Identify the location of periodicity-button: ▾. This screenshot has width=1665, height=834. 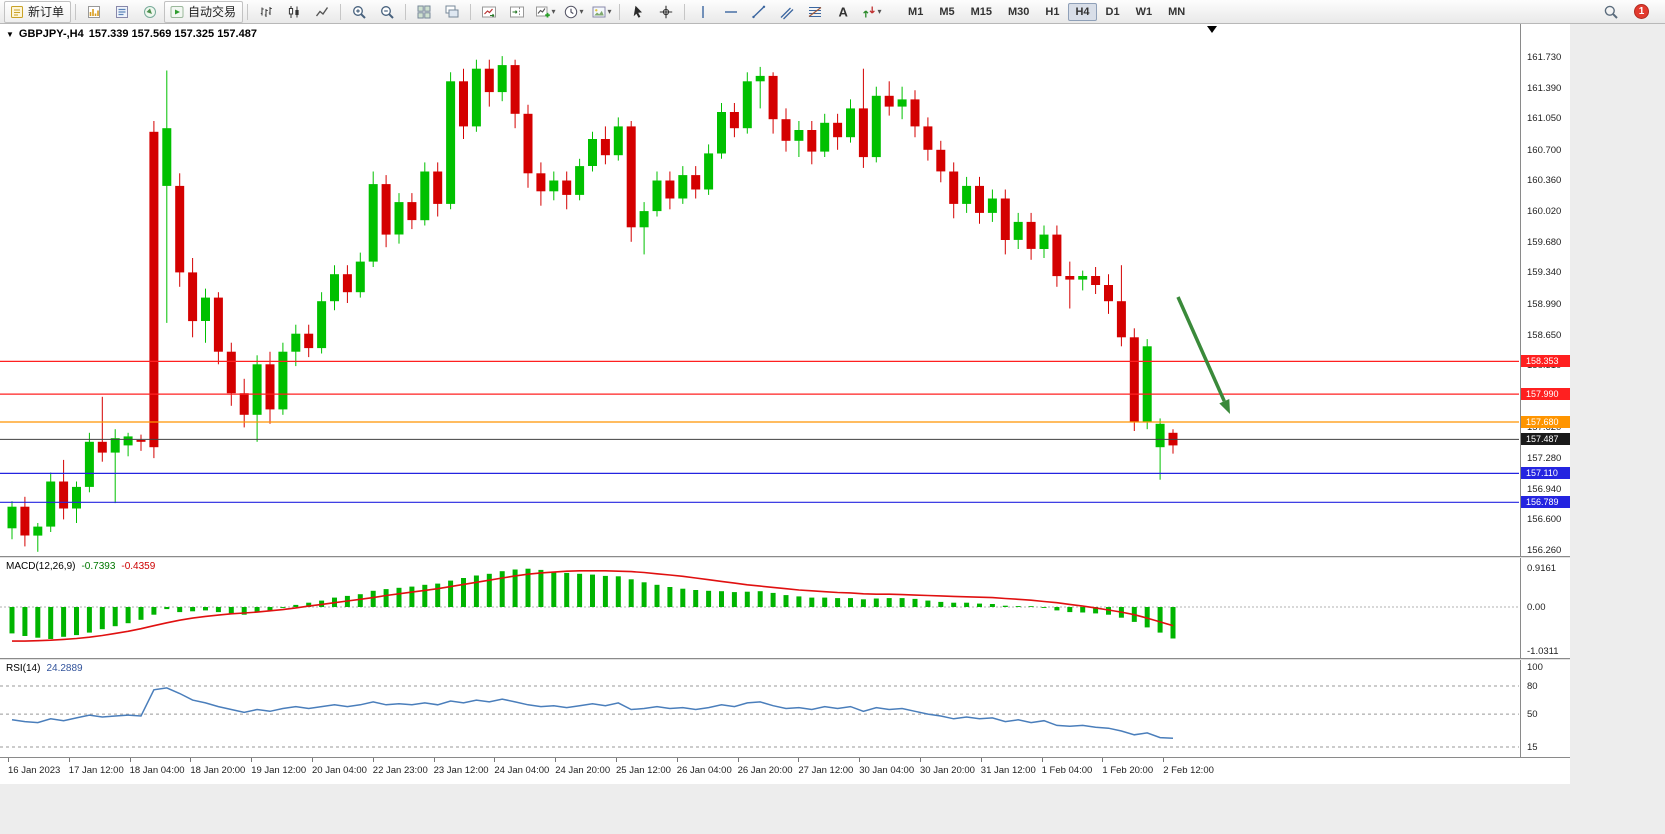
(573, 12).